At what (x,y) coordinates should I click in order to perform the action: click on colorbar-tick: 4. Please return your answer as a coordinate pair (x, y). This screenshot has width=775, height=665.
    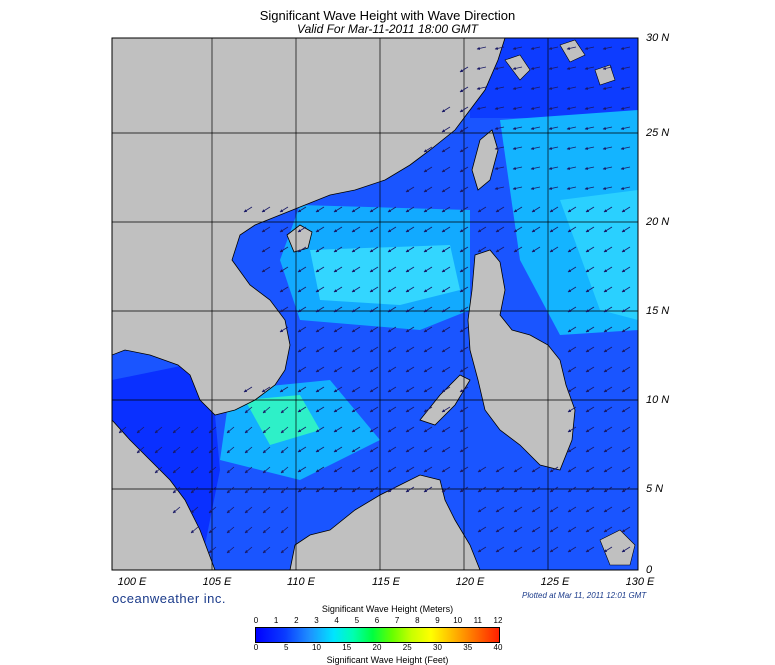
    Looking at the image, I should click on (336, 620).